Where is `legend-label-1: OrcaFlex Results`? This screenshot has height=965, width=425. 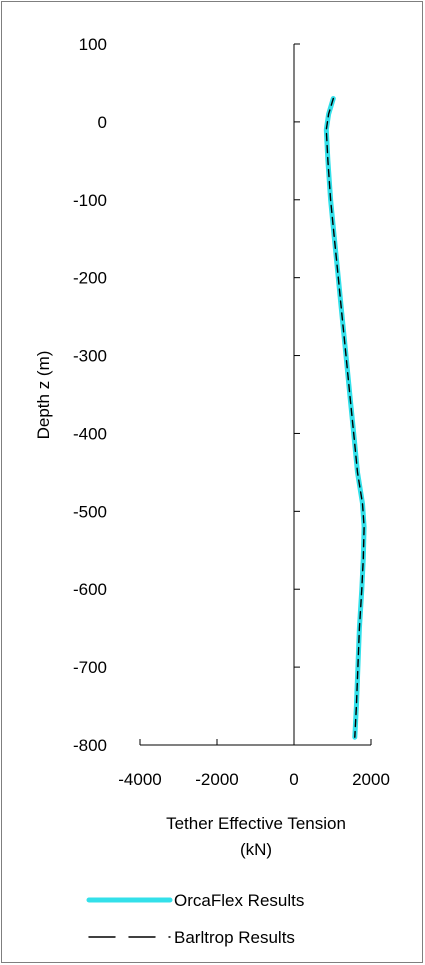
legend-label-1: OrcaFlex Results is located at coordinates (239, 900).